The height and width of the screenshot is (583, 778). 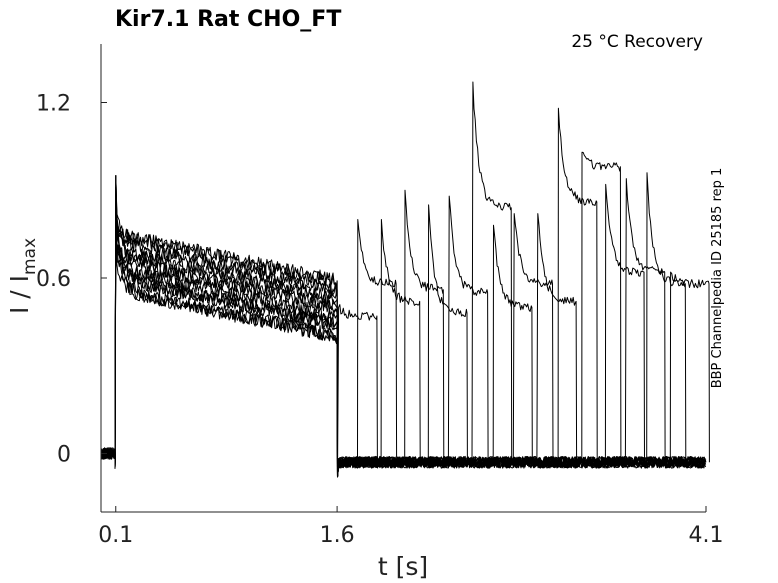 I want to click on x-tick-label: 4.1, so click(x=706, y=535).